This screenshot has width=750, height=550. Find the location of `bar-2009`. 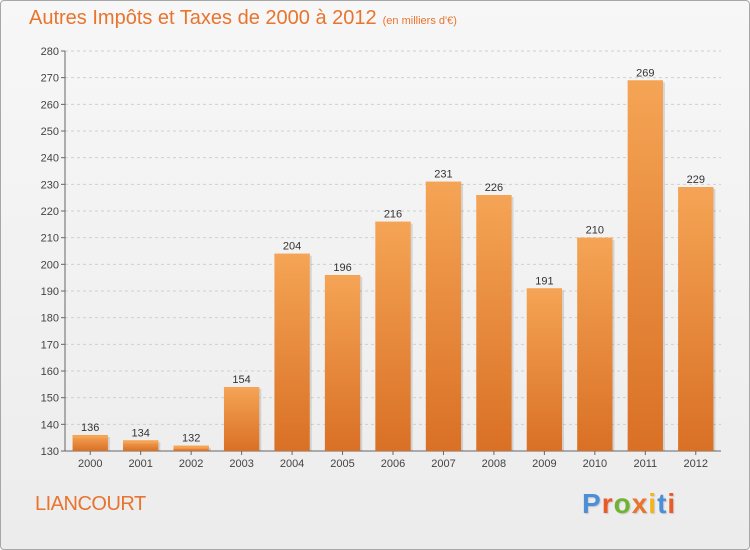

bar-2009 is located at coordinates (544, 369).